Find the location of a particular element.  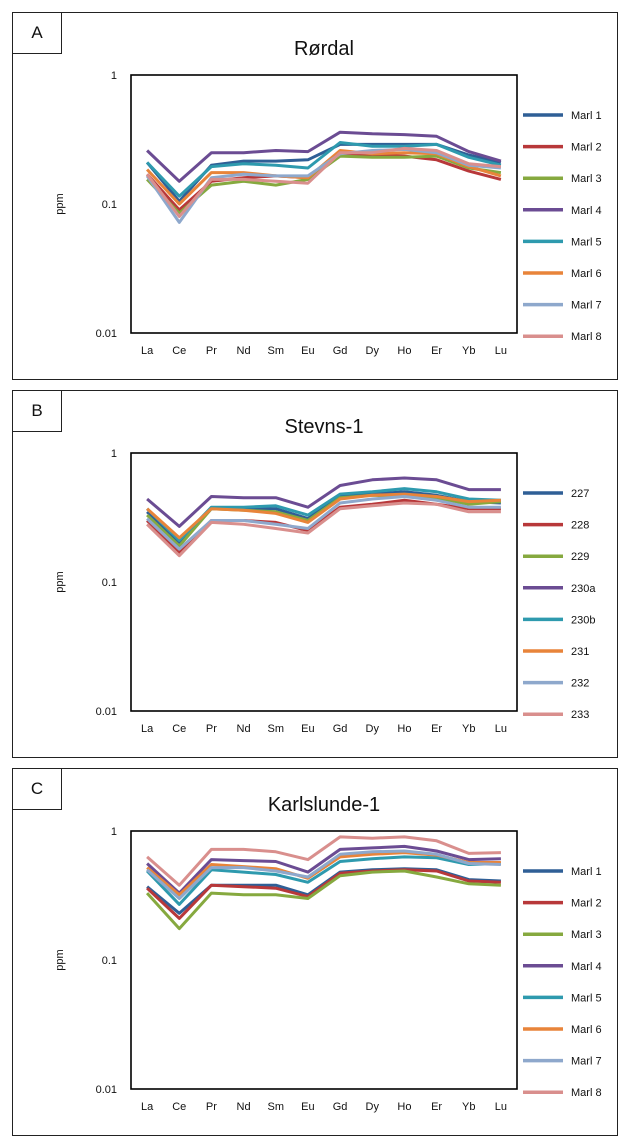

legend-label: 227 is located at coordinates (580, 494).